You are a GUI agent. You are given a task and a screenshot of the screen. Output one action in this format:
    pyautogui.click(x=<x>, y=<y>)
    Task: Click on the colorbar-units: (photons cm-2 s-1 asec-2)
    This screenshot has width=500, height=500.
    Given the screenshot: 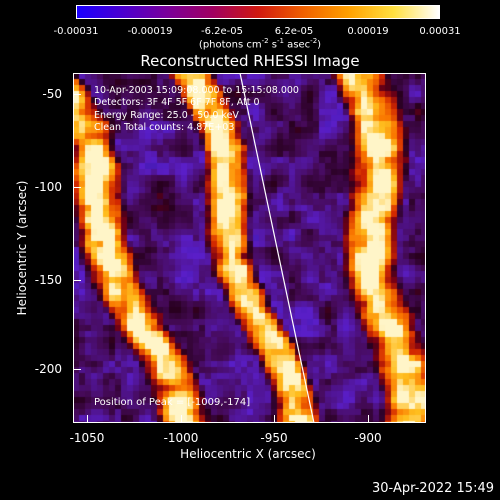 What is the action you would take?
    pyautogui.click(x=260, y=44)
    